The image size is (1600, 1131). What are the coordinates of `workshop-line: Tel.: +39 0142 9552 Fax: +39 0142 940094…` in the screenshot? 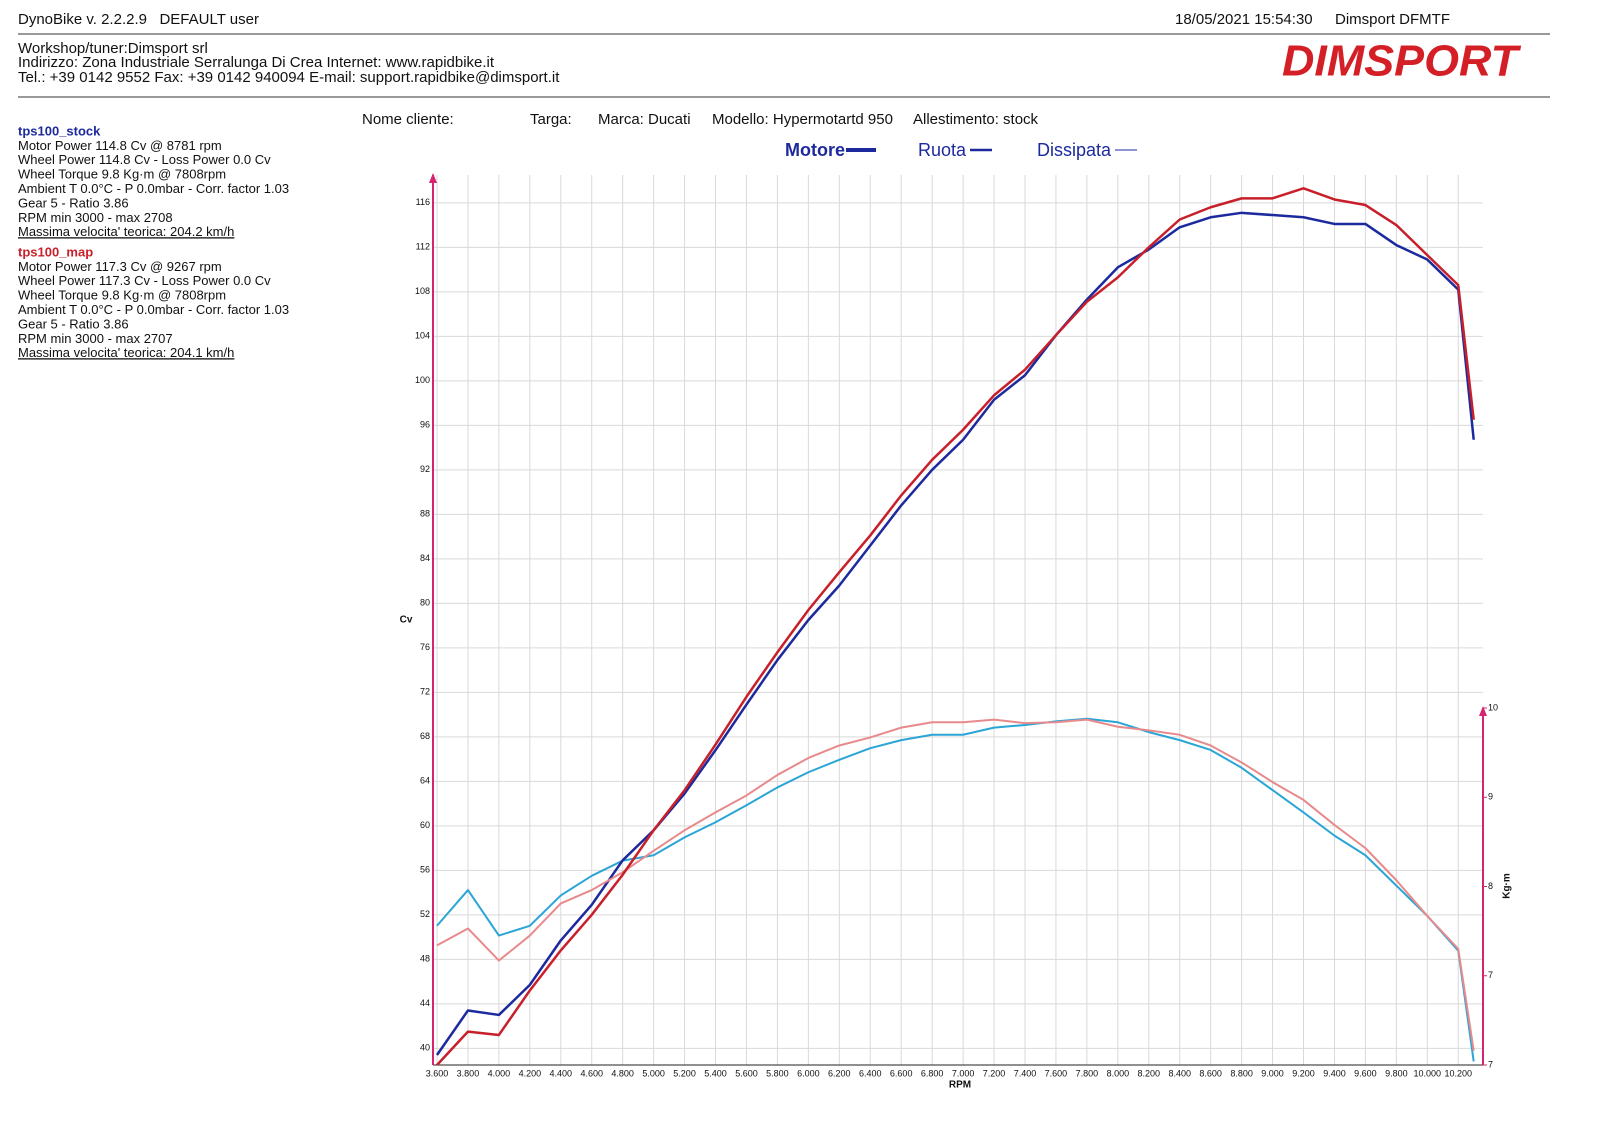 It's located at (289, 77).